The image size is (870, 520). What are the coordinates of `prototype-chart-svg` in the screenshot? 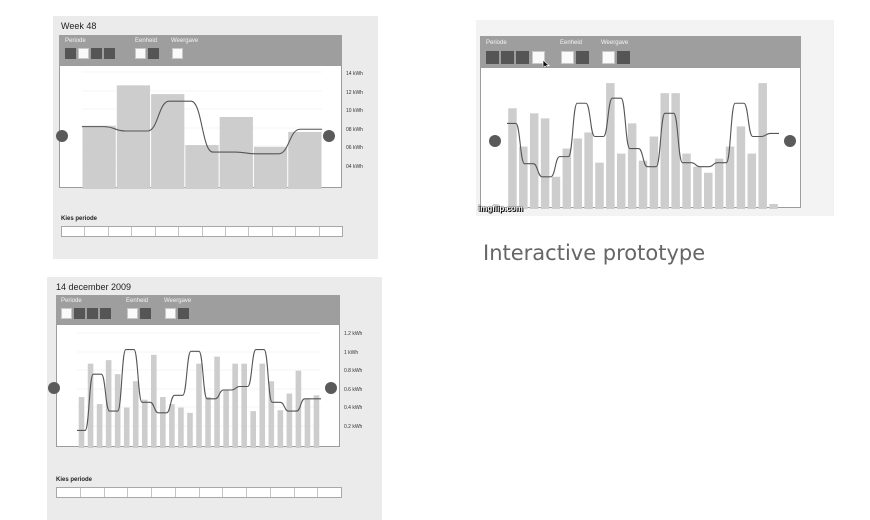 It's located at (642, 146).